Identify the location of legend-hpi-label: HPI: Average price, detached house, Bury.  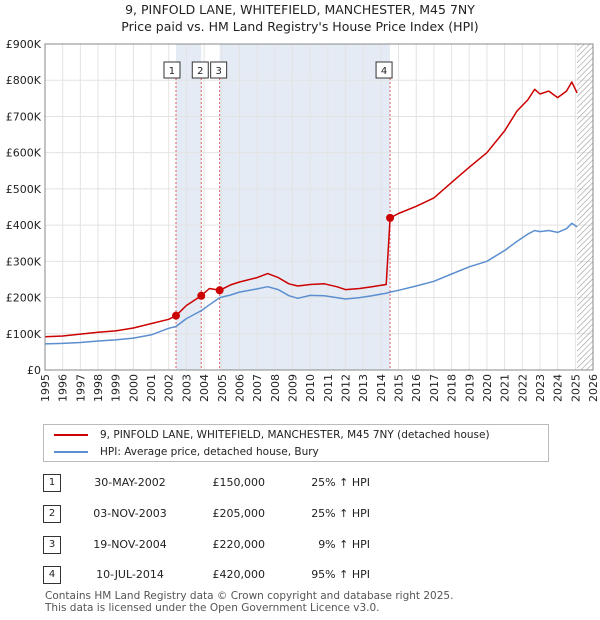
(209, 452).